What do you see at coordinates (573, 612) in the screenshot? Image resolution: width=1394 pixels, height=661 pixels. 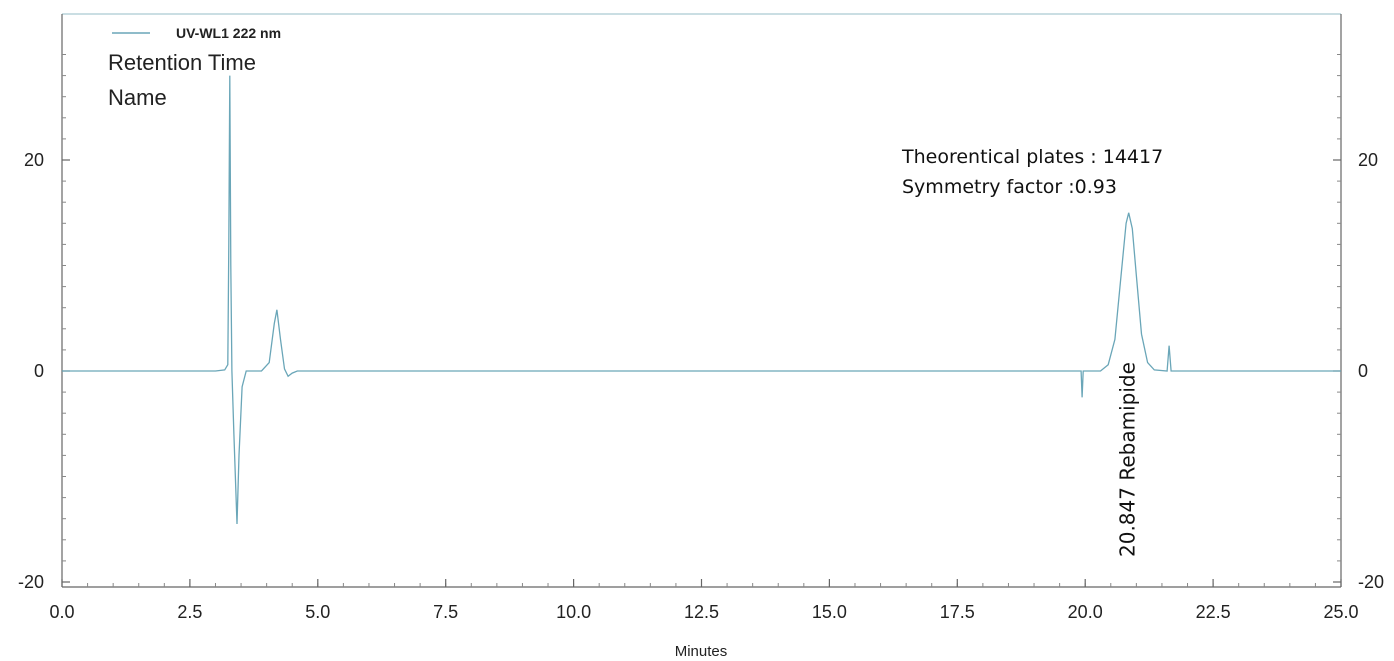 I see `x-tick-label: 10.0` at bounding box center [573, 612].